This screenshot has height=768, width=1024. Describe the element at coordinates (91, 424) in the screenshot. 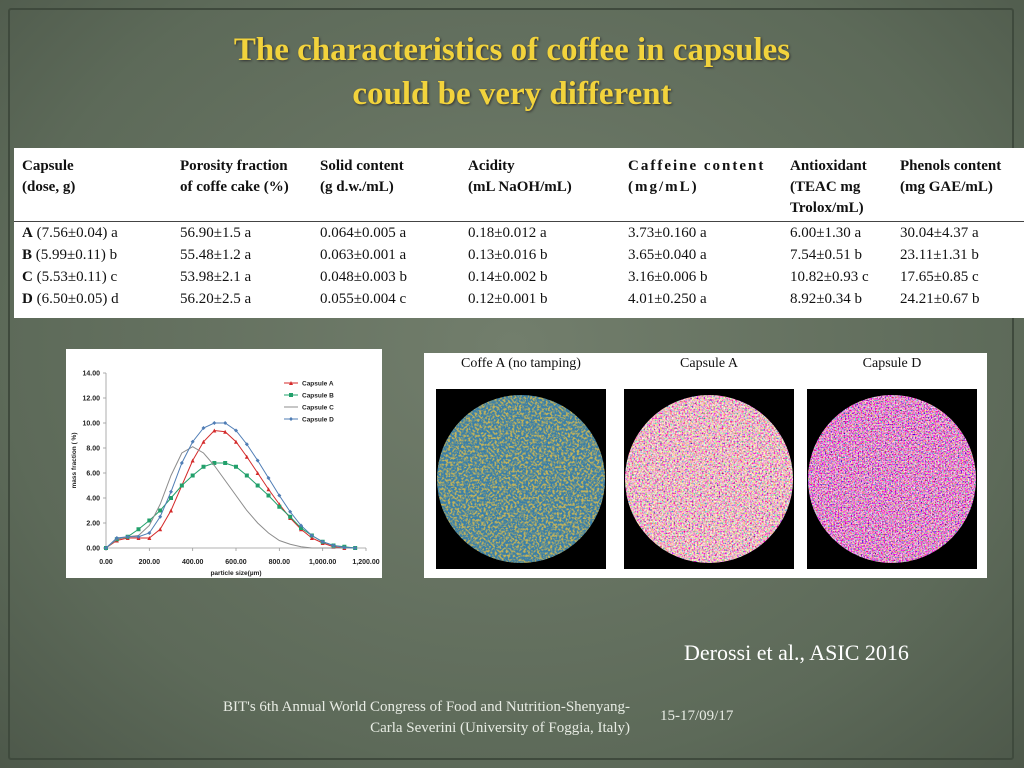

I see `y-tick-label: 10.00` at that location.